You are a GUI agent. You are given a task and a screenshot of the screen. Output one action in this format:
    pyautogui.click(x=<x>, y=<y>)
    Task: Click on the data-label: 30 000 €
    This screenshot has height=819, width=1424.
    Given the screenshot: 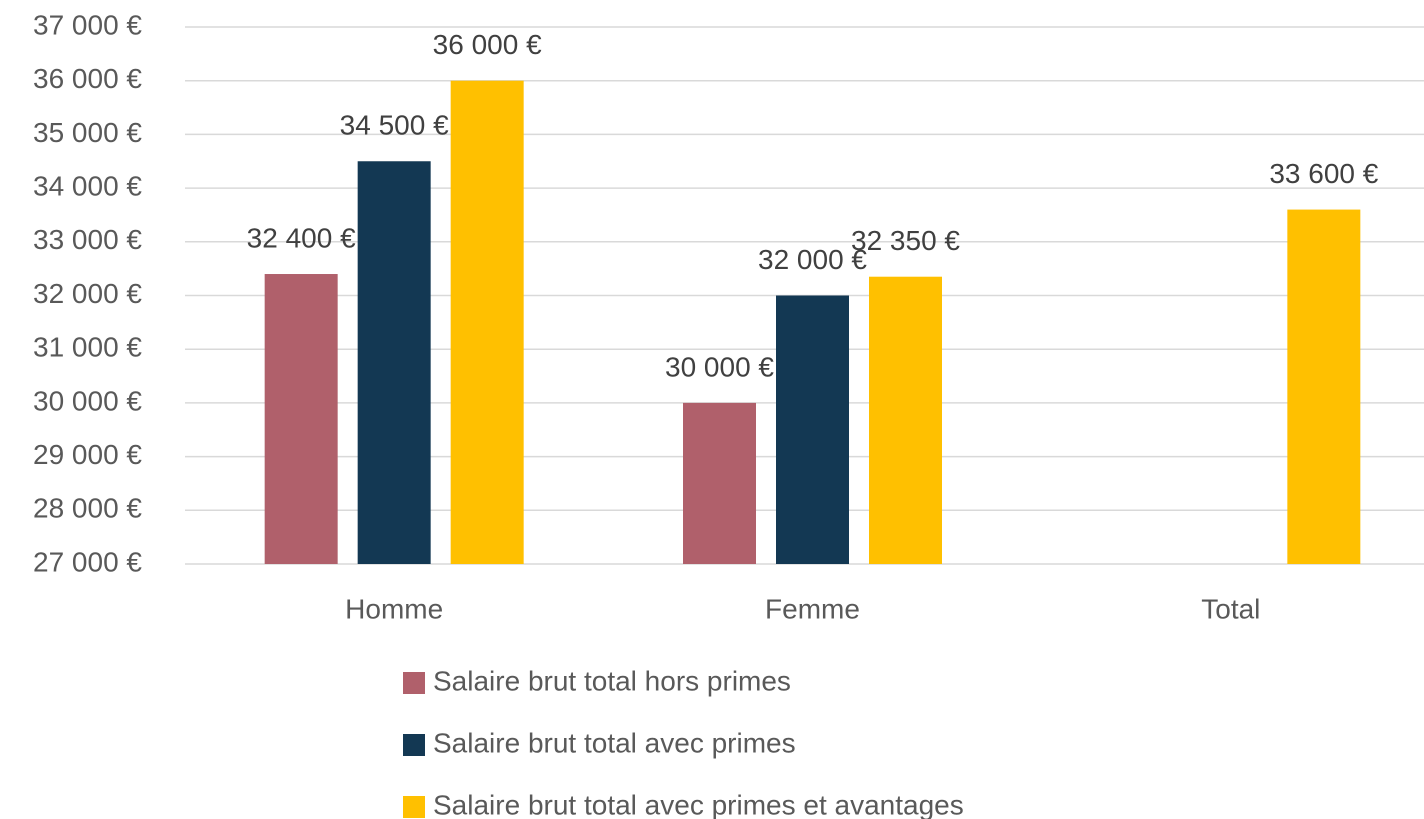 What is the action you would take?
    pyautogui.click(x=719, y=366)
    